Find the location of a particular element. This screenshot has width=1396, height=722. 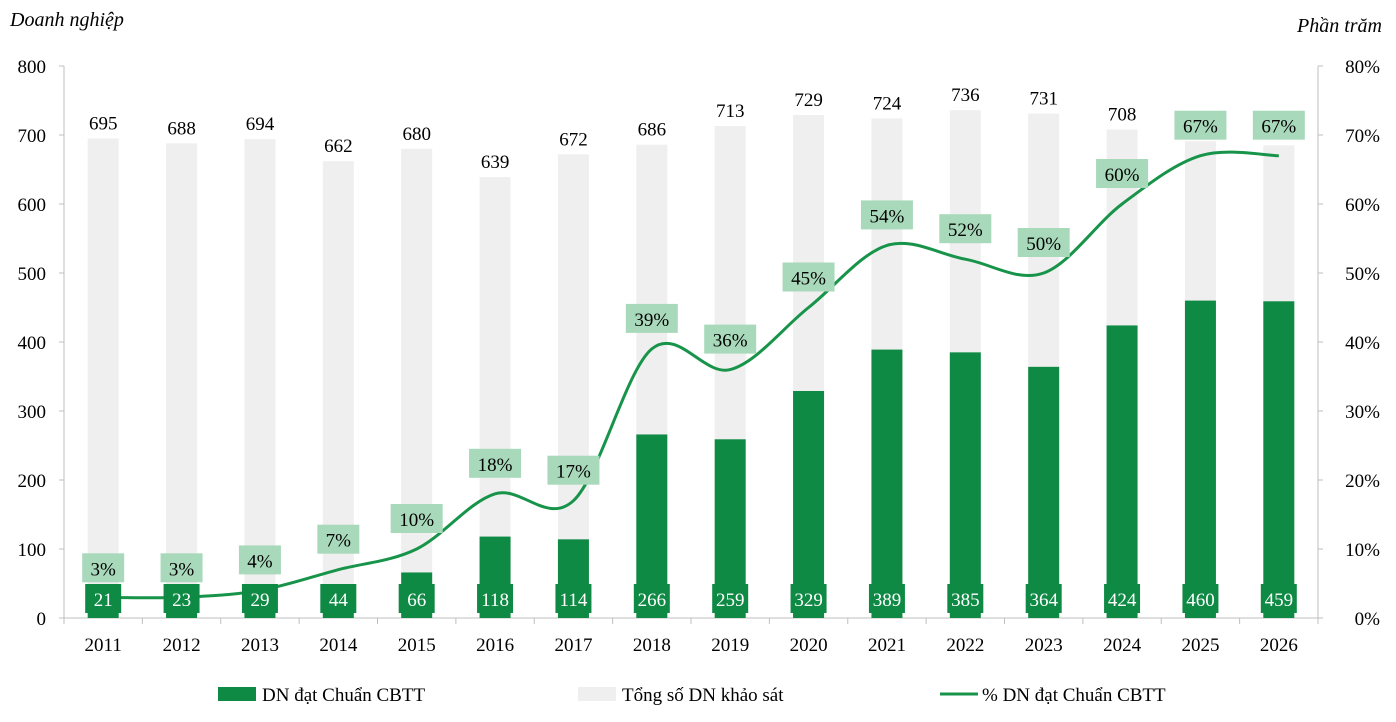

total-surveyed-value-label: 694 is located at coordinates (260, 124).